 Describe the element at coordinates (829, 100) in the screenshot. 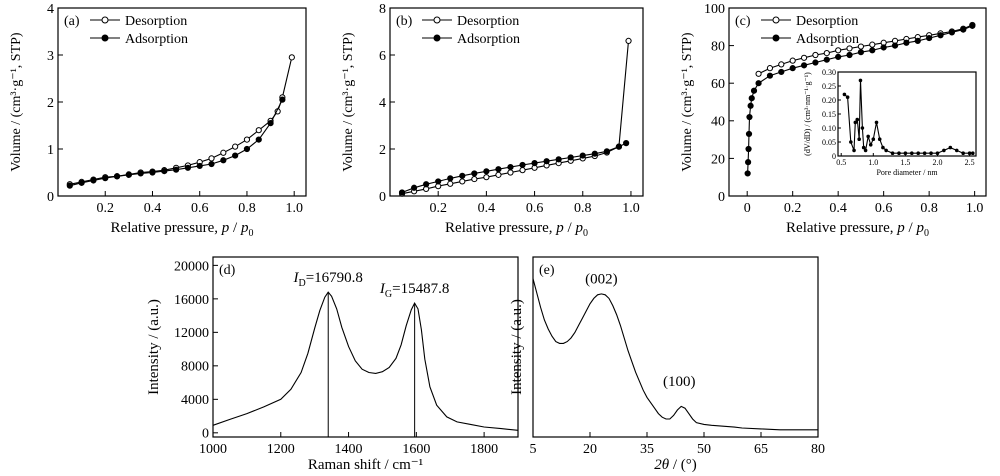

I see `inset-y-tick-label: 0.20` at that location.